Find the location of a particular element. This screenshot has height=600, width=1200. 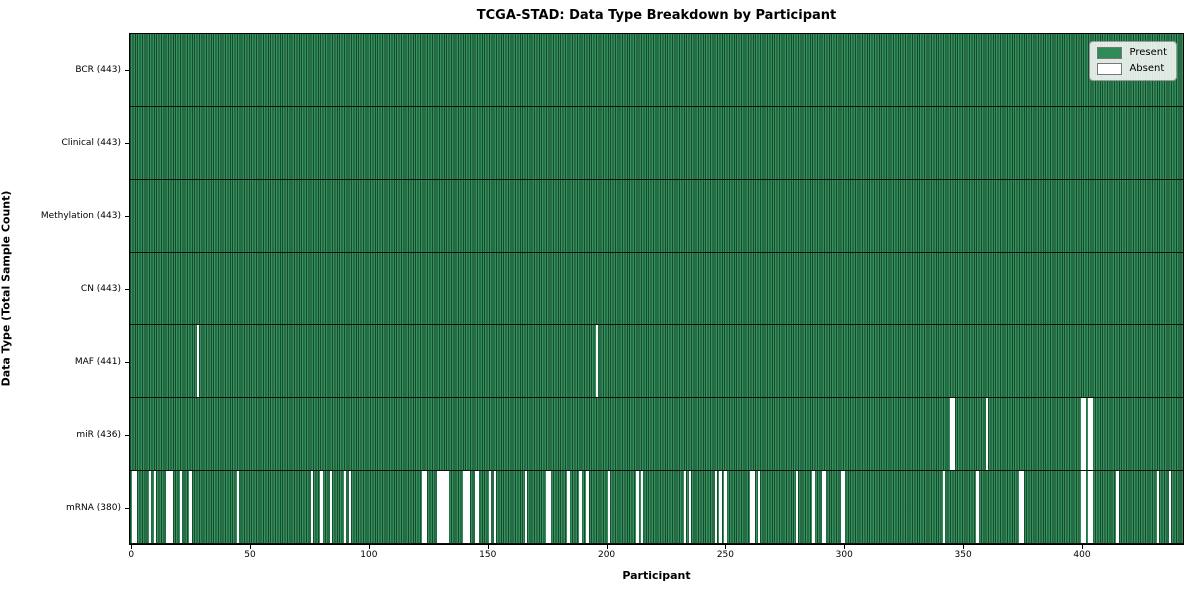

heatmap-row-Methylation is located at coordinates (656, 216).